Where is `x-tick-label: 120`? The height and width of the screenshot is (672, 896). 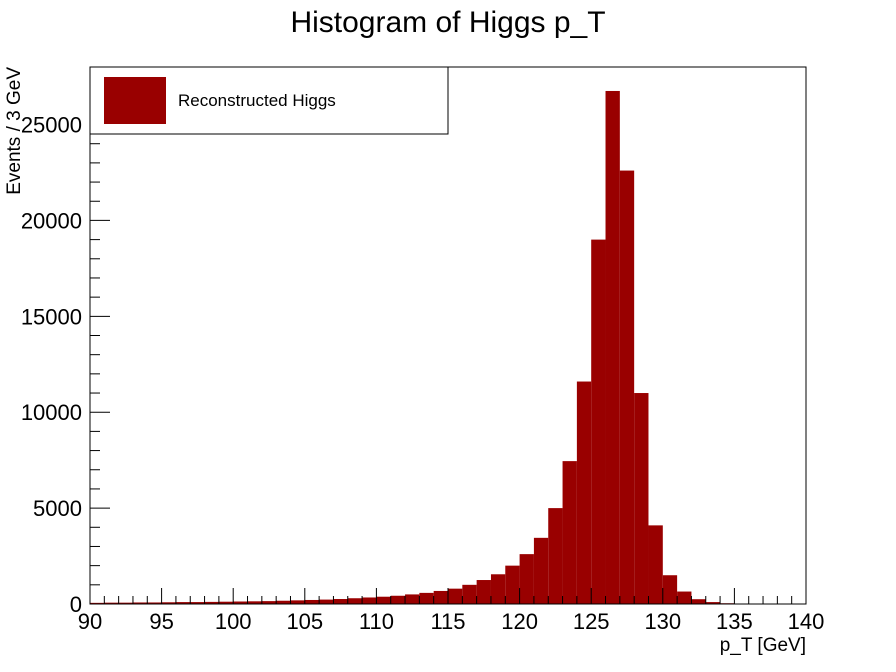 x-tick-label: 120 is located at coordinates (519, 621).